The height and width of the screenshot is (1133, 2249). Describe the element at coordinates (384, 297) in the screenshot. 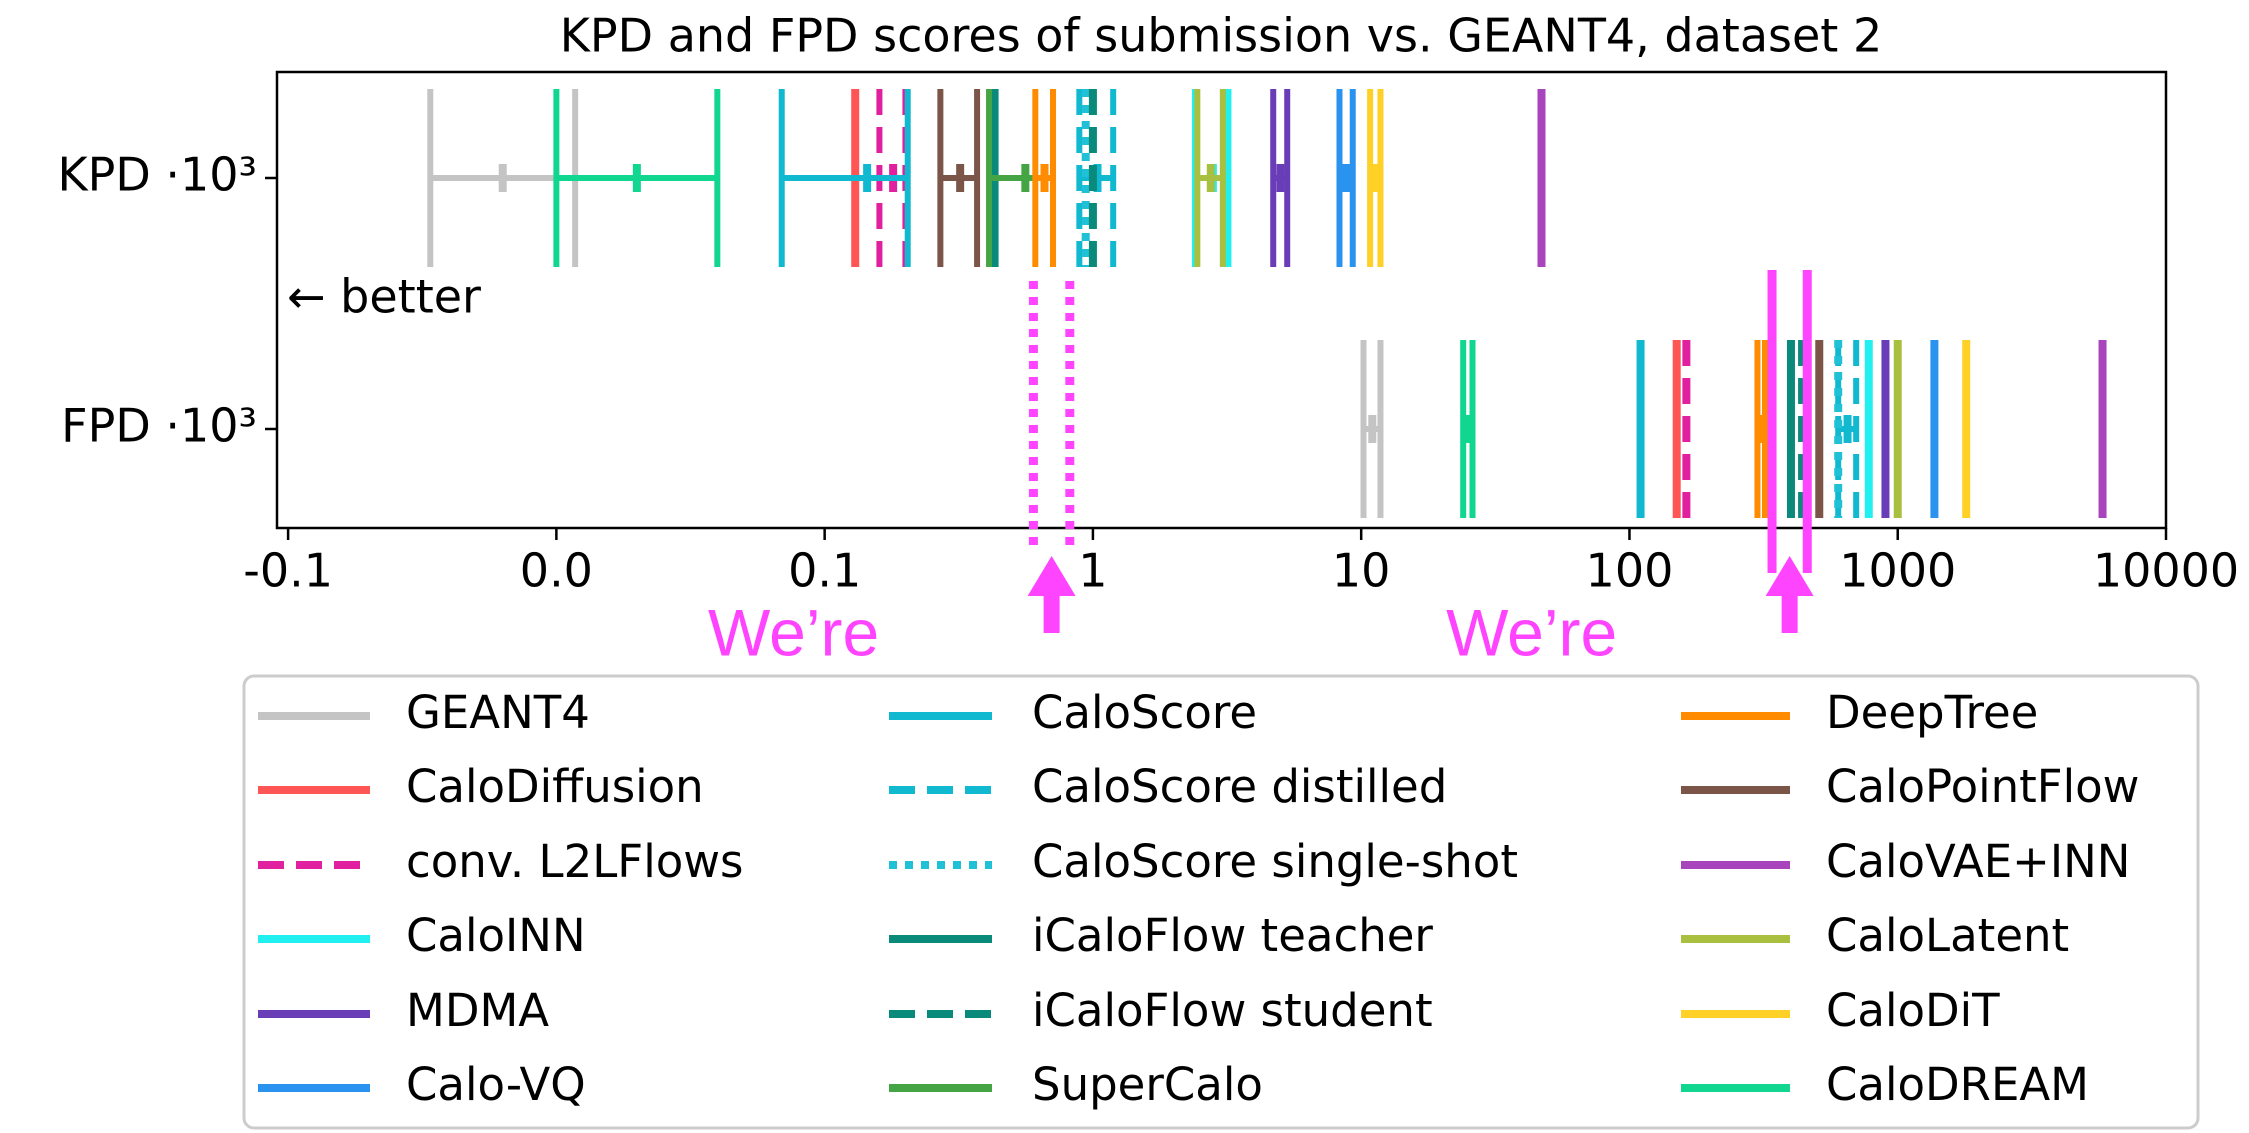

I see `better-annotation: ← better` at that location.